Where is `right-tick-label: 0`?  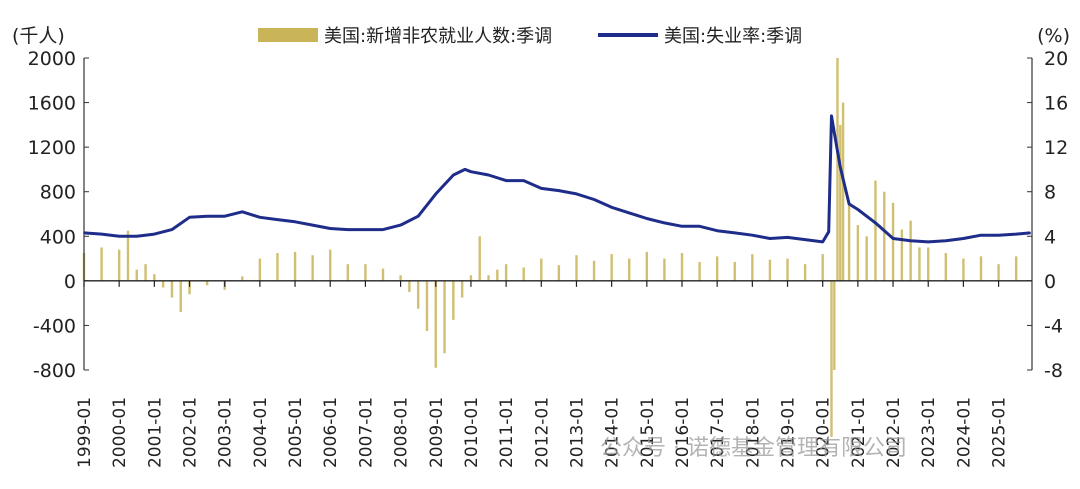 right-tick-label: 0 is located at coordinates (1050, 282).